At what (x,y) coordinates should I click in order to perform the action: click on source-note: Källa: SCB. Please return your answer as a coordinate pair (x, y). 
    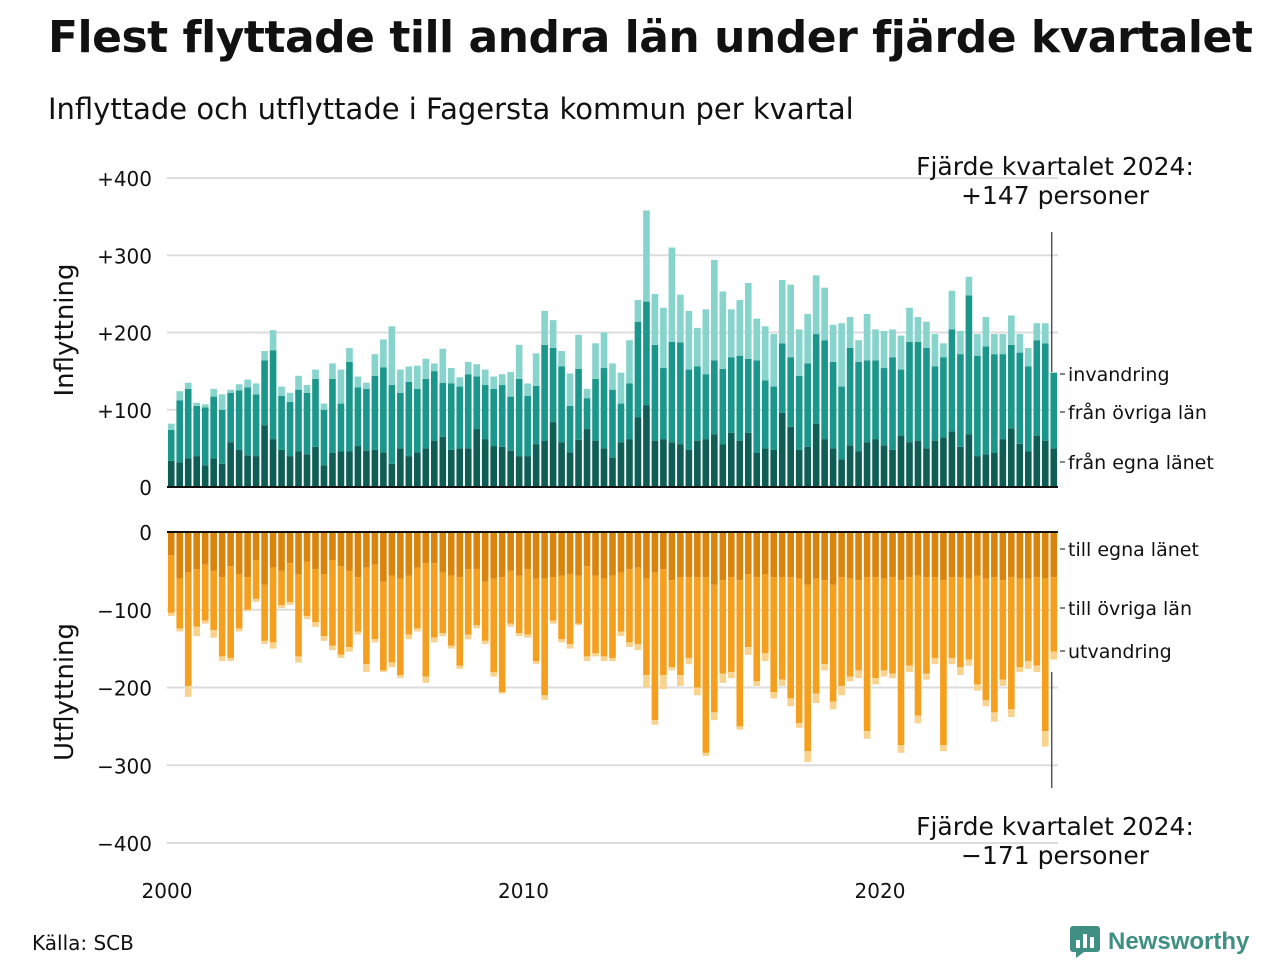
    Looking at the image, I should click on (83, 943).